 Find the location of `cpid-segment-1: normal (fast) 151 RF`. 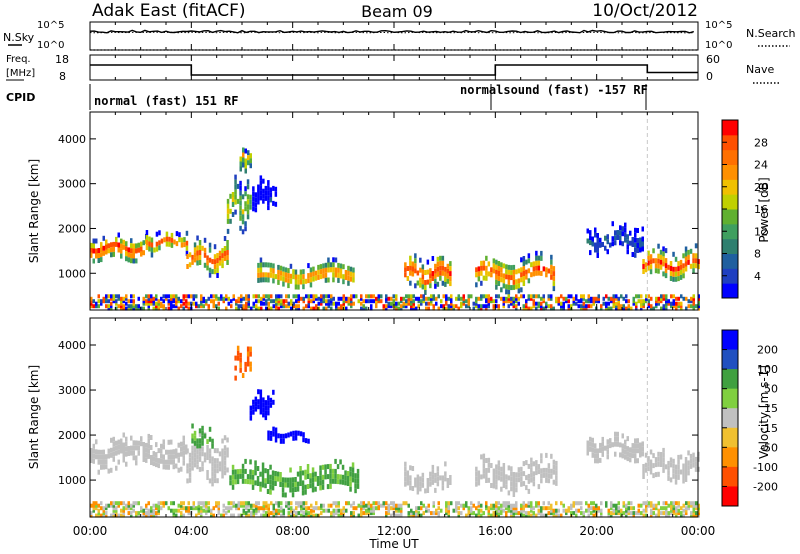

cpid-segment-1: normal (fast) 151 RF is located at coordinates (166, 101).